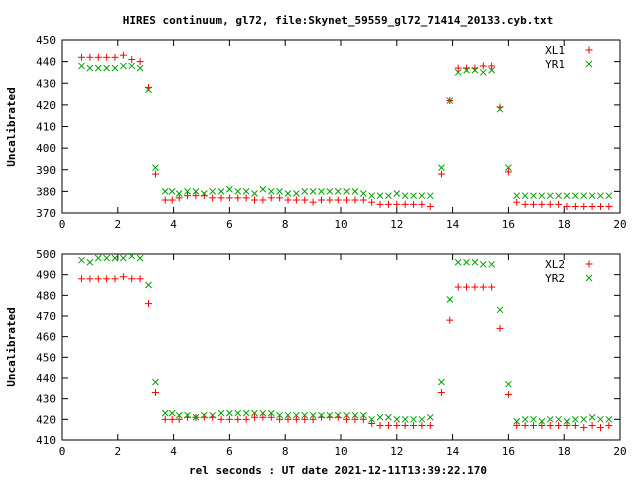 This screenshot has height=480, width=640. Describe the element at coordinates (46, 295) in the screenshot. I see `y-tick-label: 480` at that location.